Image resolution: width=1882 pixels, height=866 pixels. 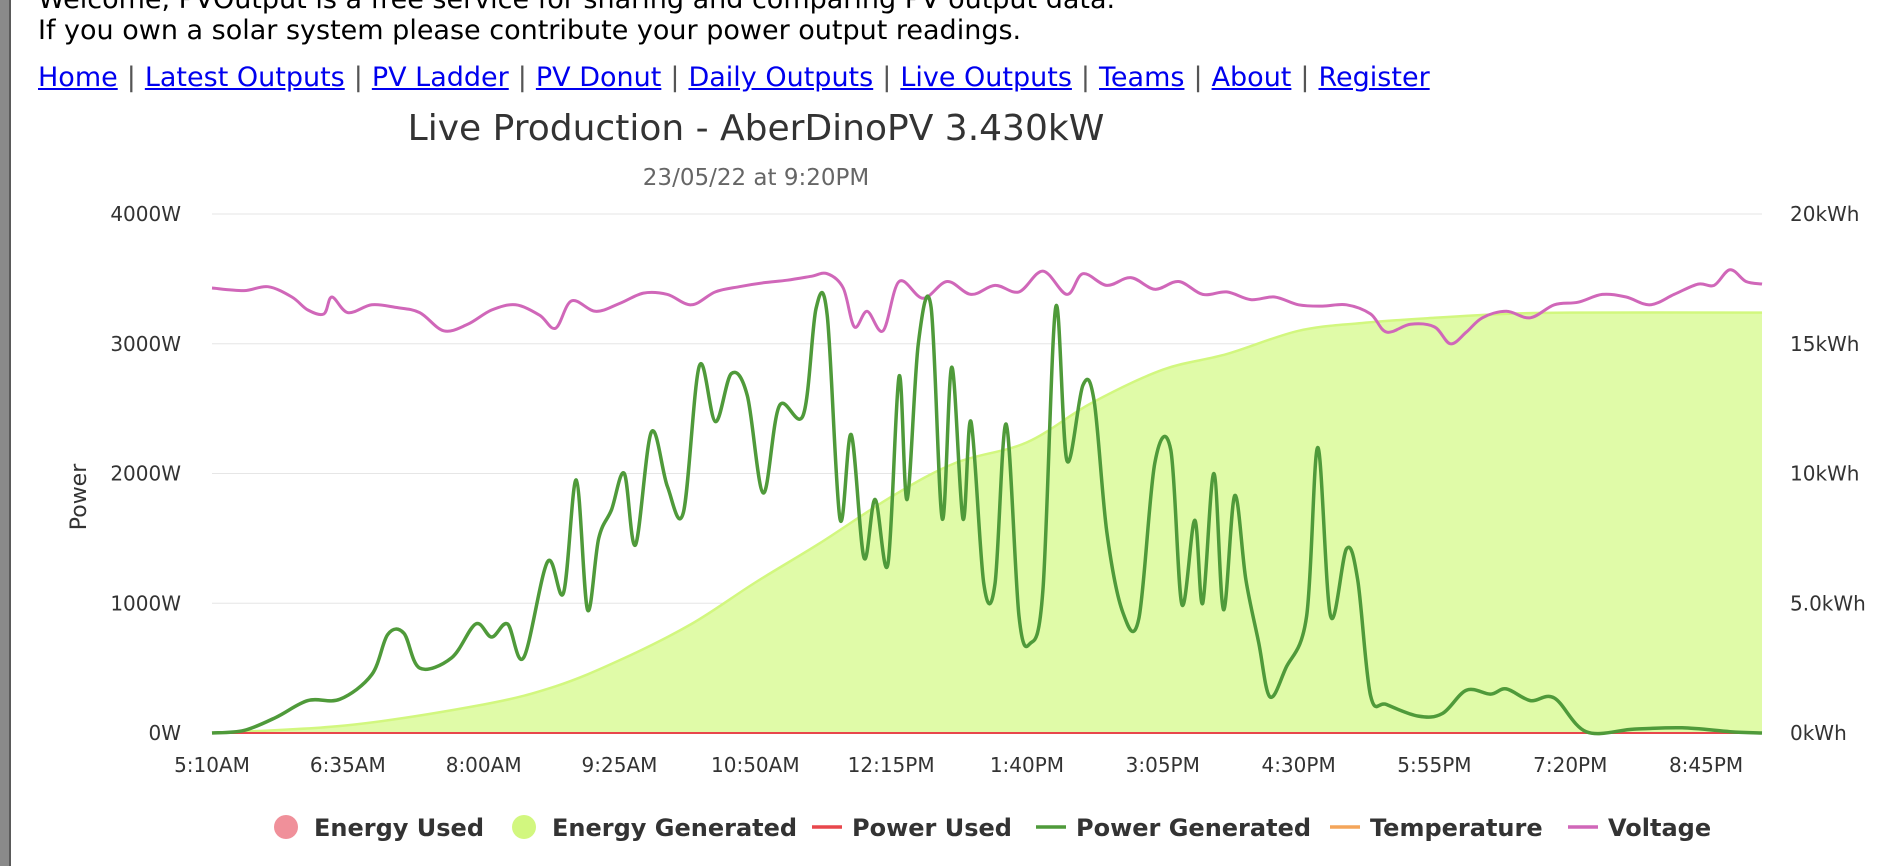 I want to click on legend-power-used: Power Used, so click(x=912, y=828).